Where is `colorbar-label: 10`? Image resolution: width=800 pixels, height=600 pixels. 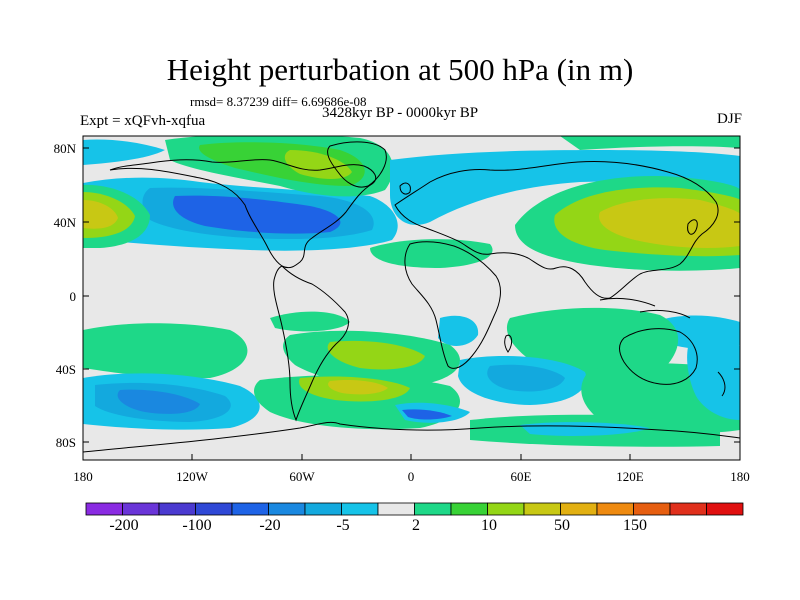
colorbar-label: 10 is located at coordinates (489, 525).